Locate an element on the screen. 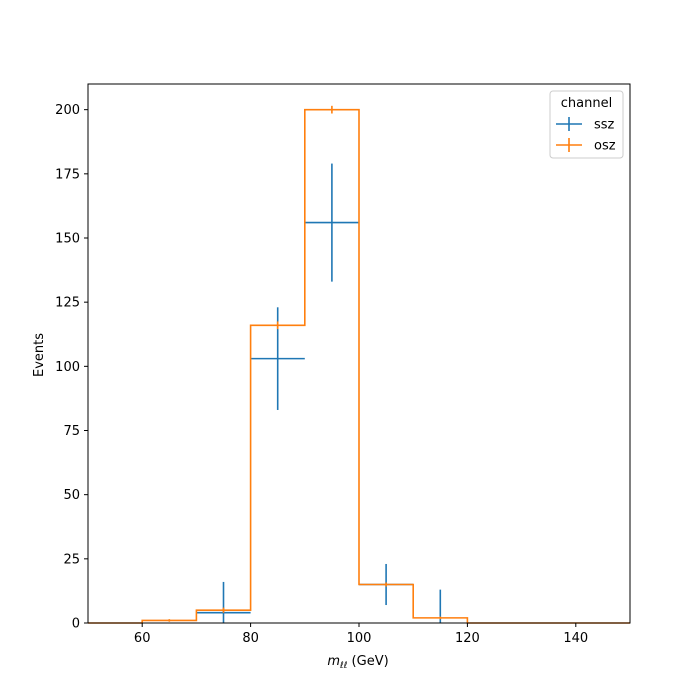 This screenshot has height=700, width=700. x-tick-label: 100 is located at coordinates (359, 638).